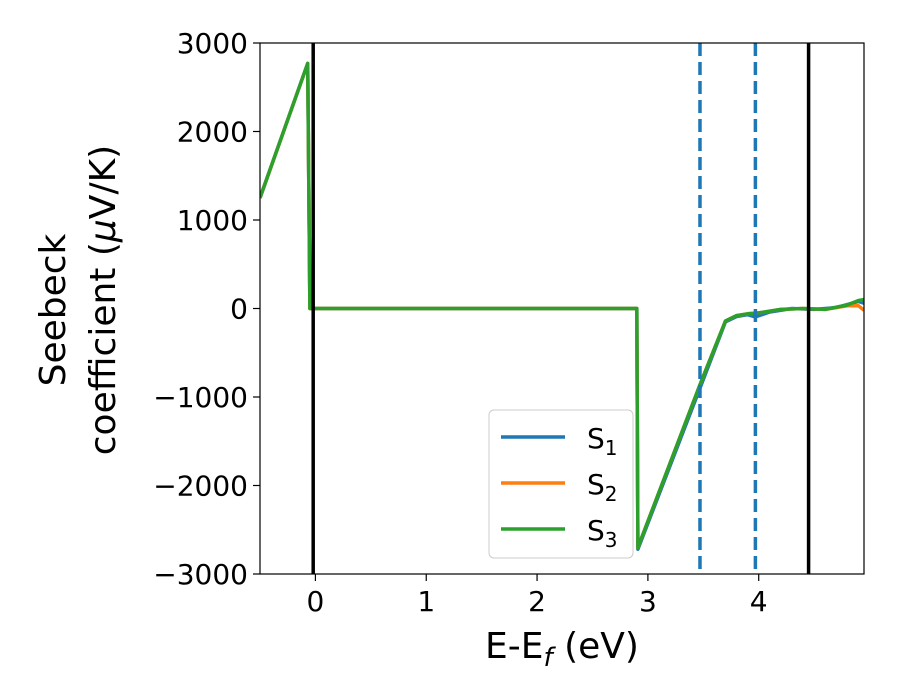 This screenshot has width=900, height=700. Describe the element at coordinates (78, 300) in the screenshot. I see `y-axis-title: Seebeck coefficient (μV/K)` at that location.